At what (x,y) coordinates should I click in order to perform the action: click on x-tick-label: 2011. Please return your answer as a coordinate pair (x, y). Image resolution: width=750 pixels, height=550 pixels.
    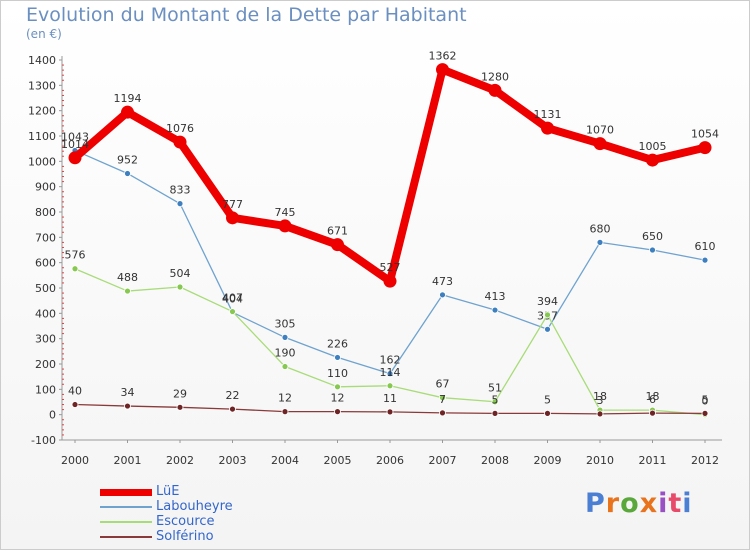
    Looking at the image, I should click on (653, 460).